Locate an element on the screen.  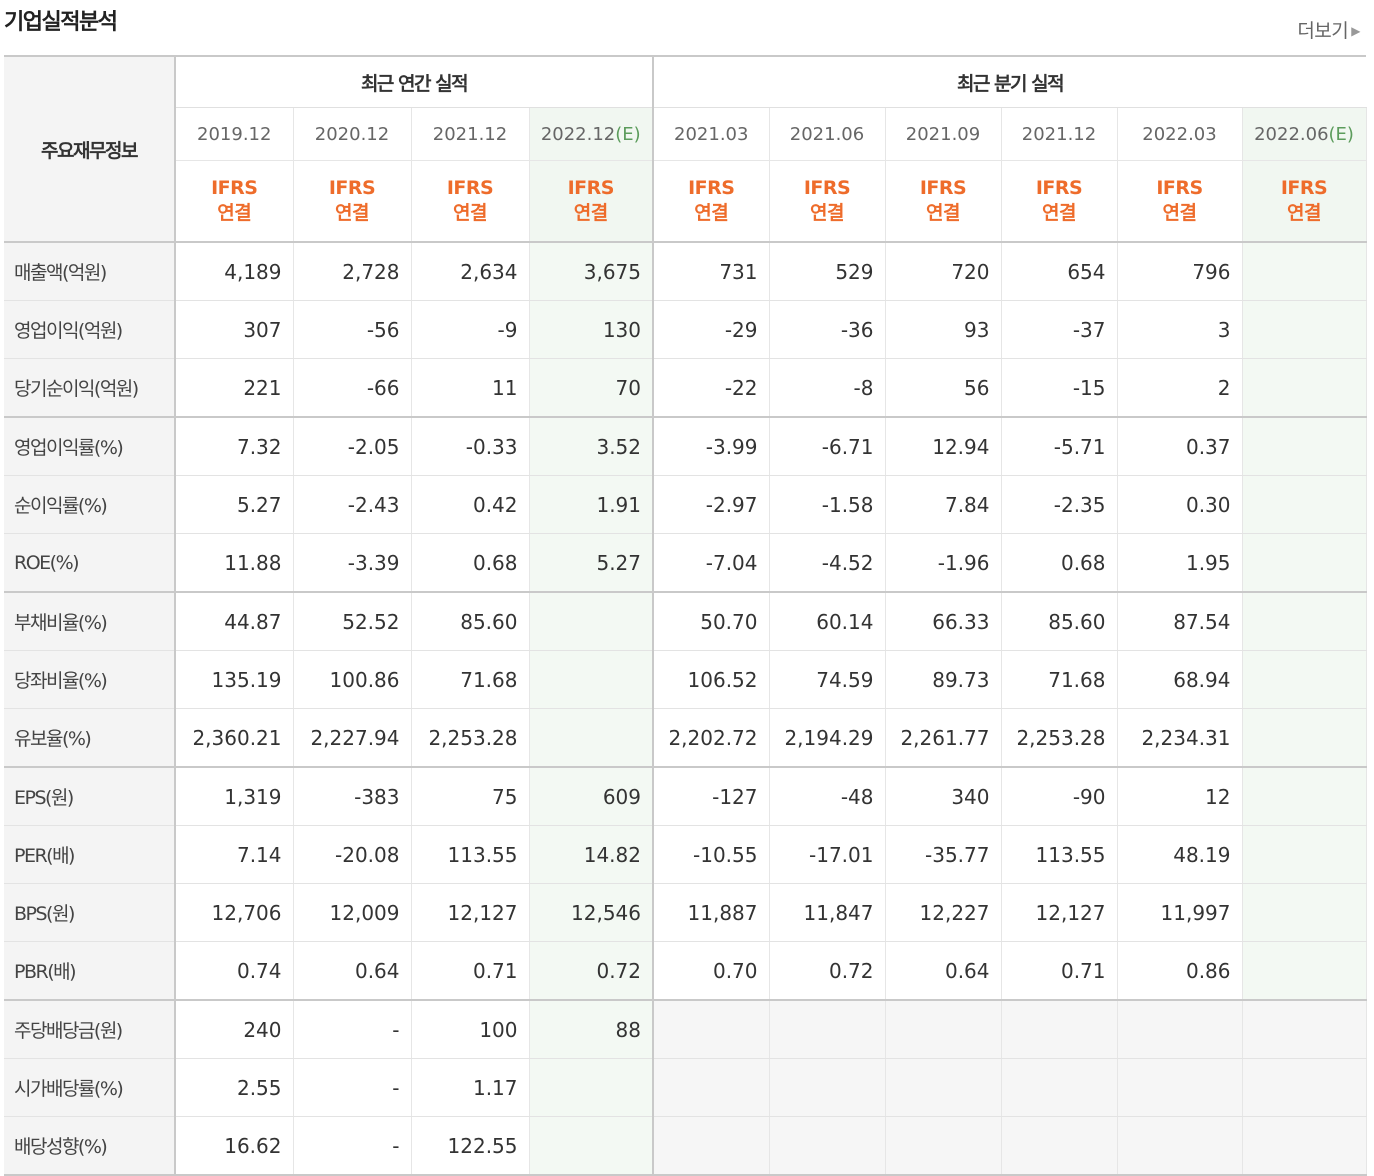
table-cell: 66.33 is located at coordinates (943, 621).